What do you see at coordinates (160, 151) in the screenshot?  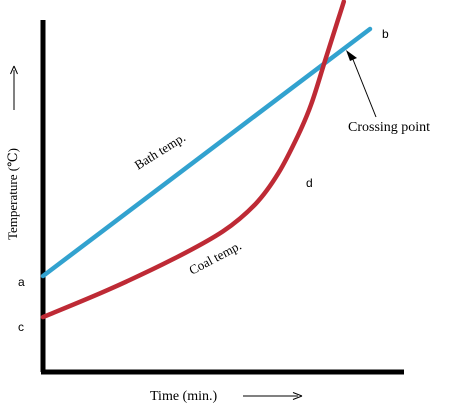 I see `series-label-bath-temp: Bath temp.` at bounding box center [160, 151].